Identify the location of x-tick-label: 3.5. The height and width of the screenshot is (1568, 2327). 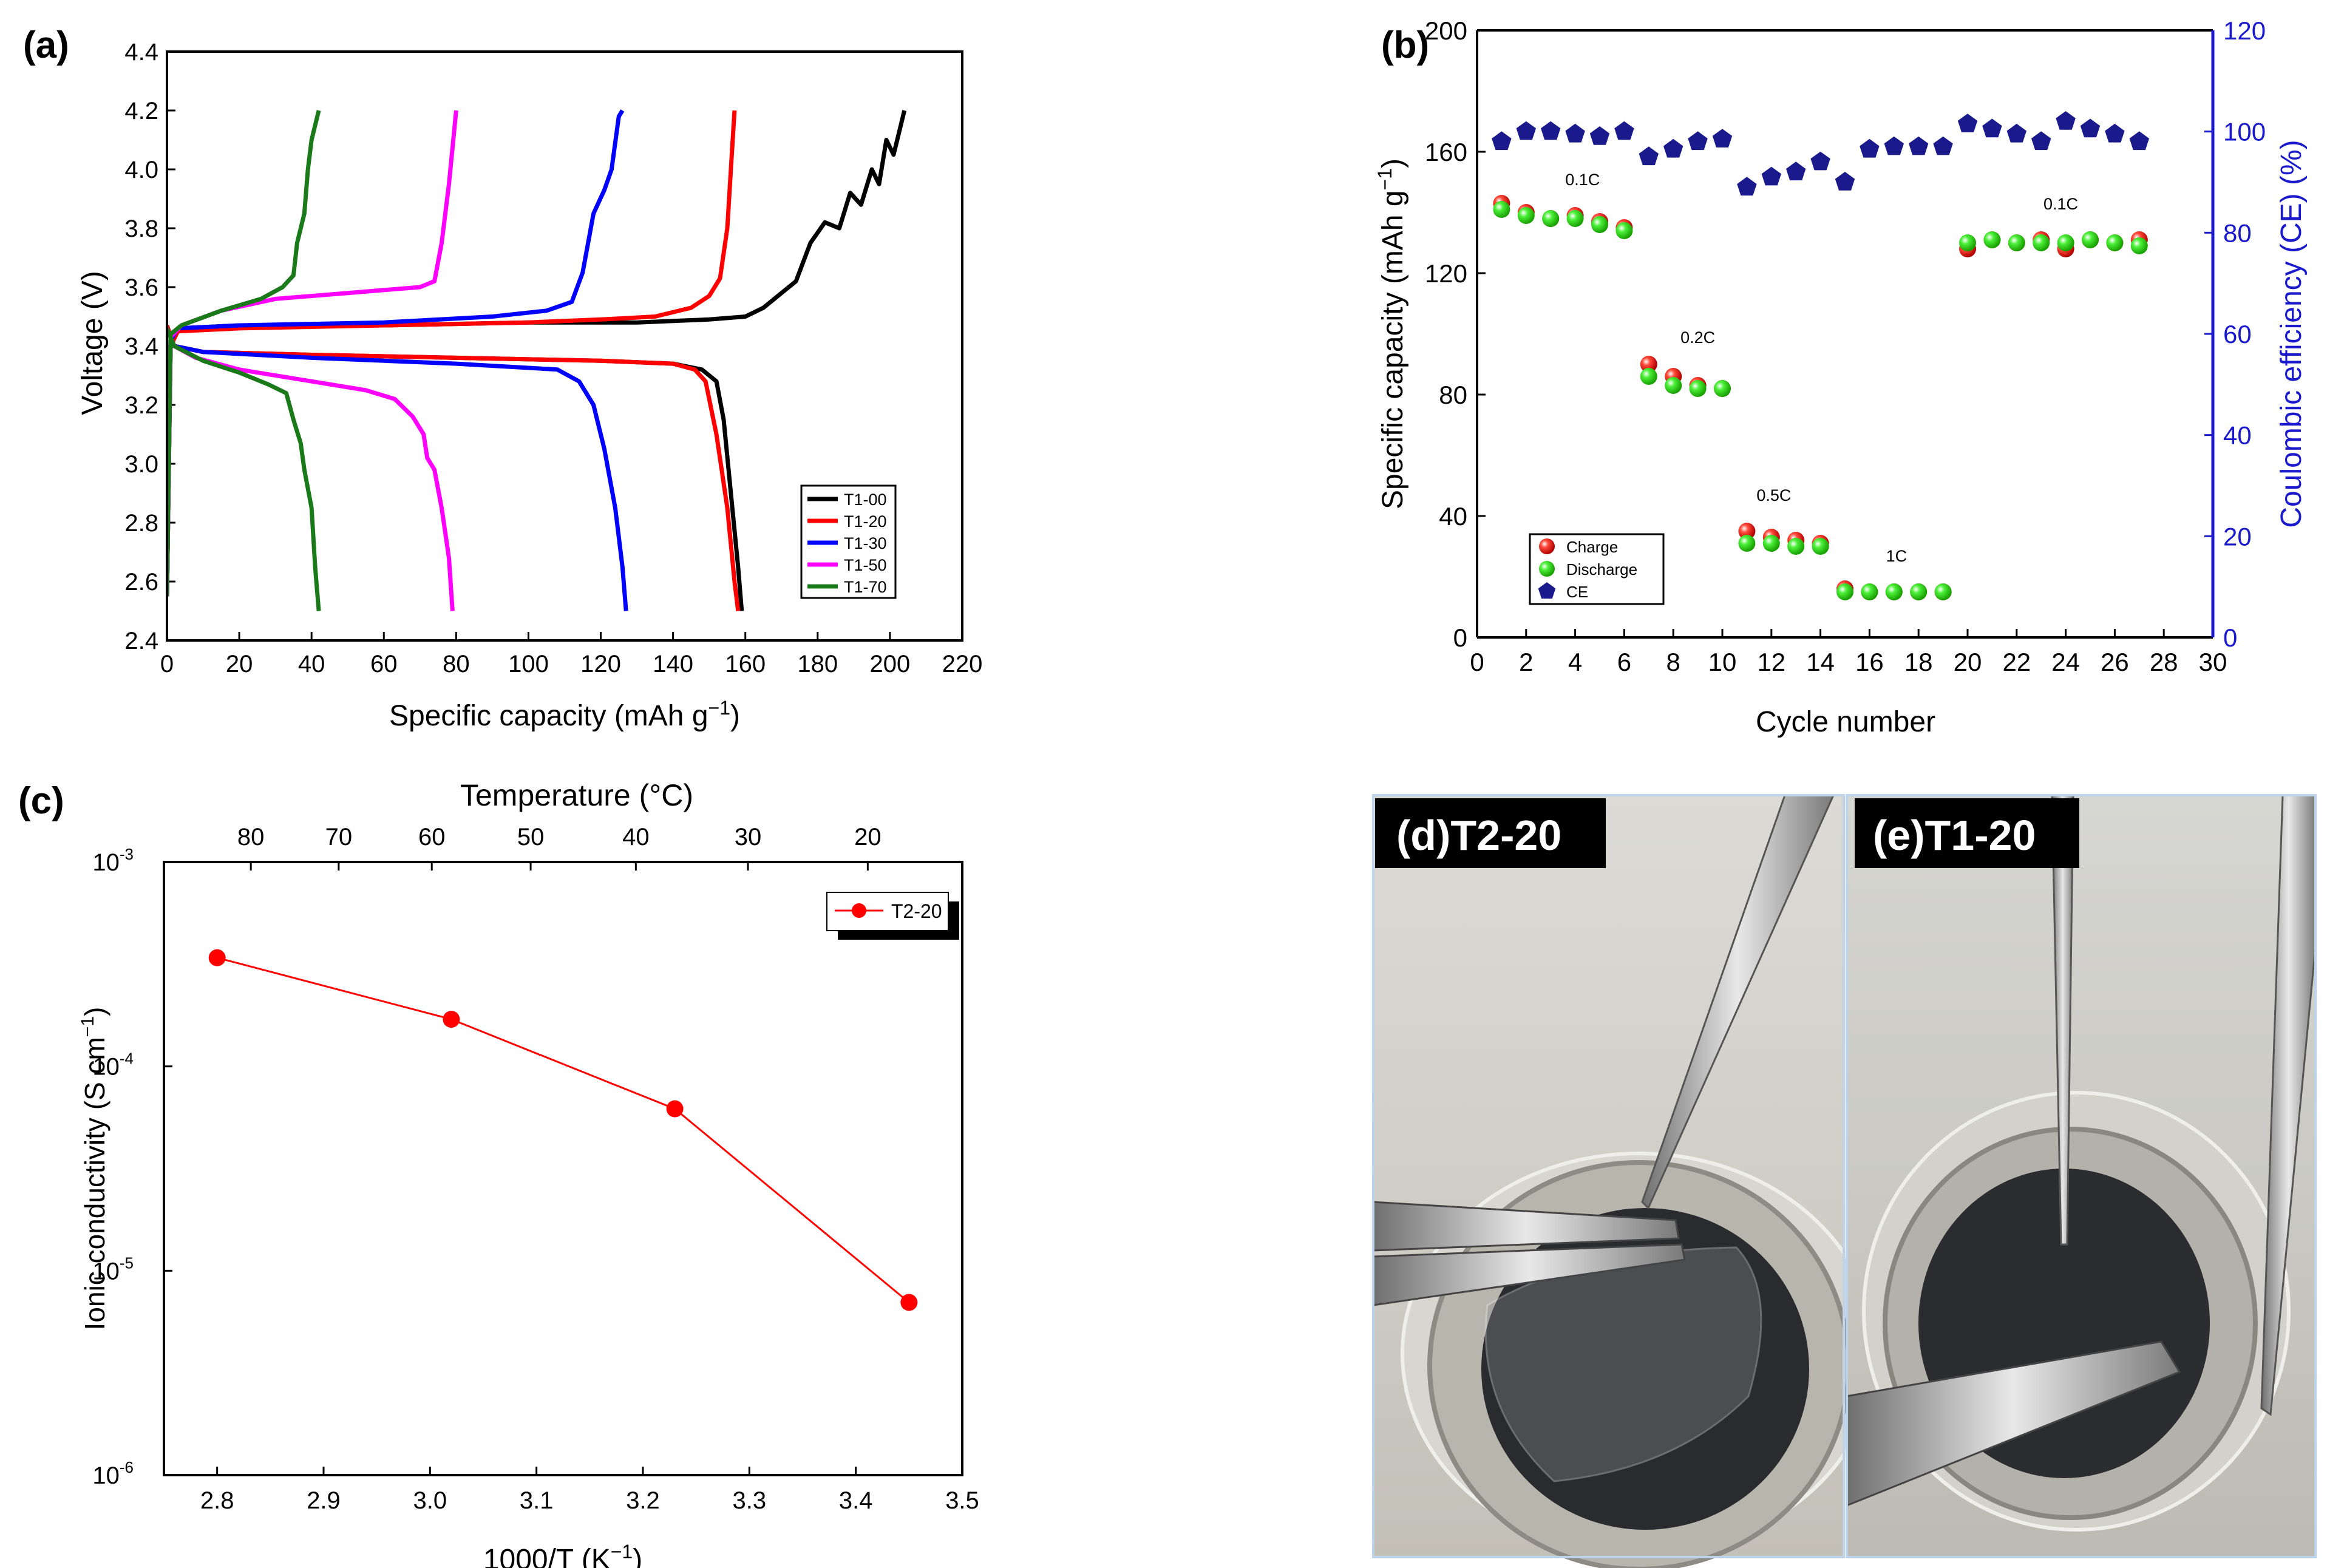
(962, 1500).